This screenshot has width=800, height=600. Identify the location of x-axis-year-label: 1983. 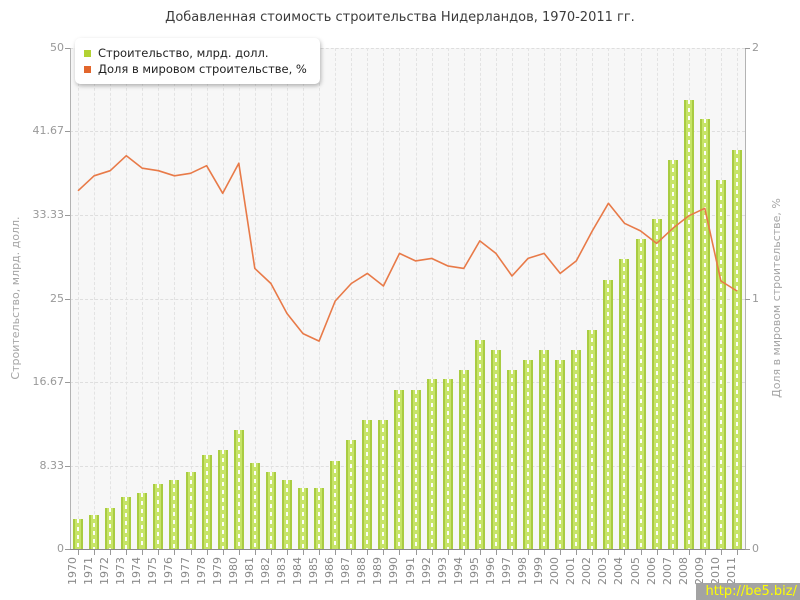
(281, 571).